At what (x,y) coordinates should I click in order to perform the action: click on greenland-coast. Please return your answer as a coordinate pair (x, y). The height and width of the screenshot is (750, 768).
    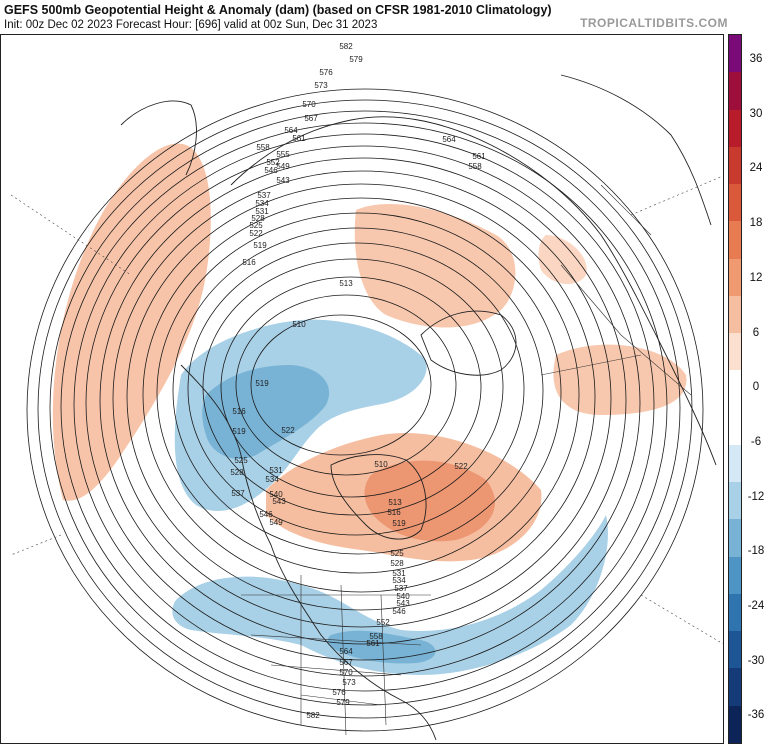
    Looking at the image, I should click on (378, 497).